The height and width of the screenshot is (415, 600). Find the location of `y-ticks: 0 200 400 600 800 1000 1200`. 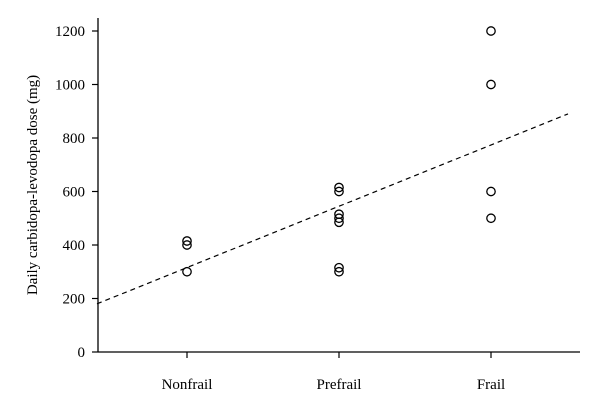

y-ticks: 0 200 400 600 800 1000 1200 is located at coordinates (76, 192).